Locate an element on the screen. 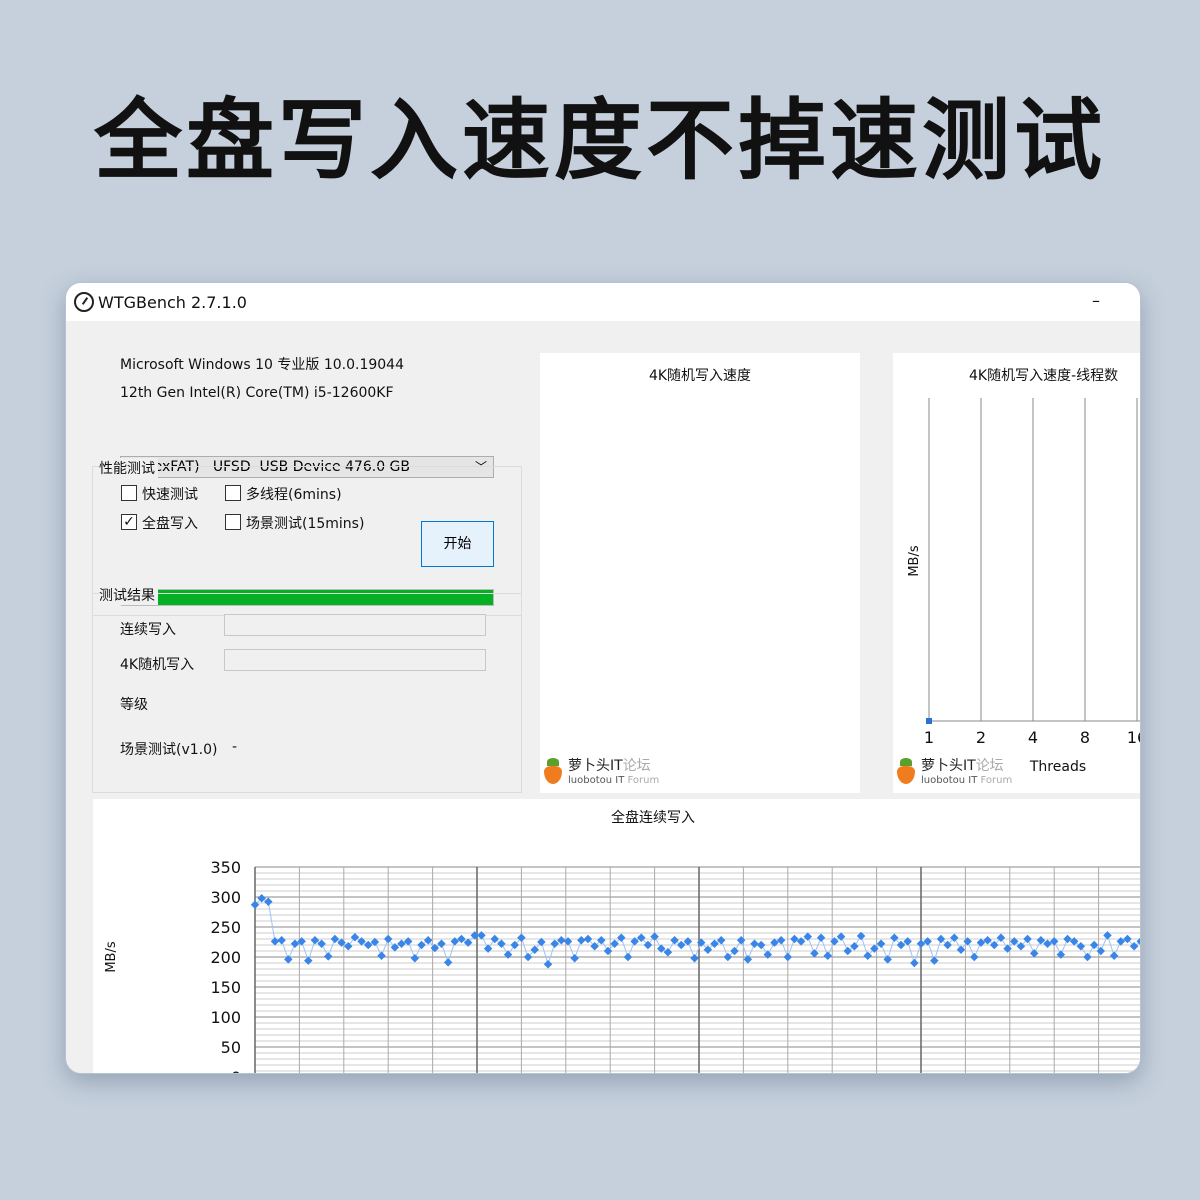 Image resolution: width=1200 pixels, height=1200 pixels. rand-write-value is located at coordinates (355, 660).